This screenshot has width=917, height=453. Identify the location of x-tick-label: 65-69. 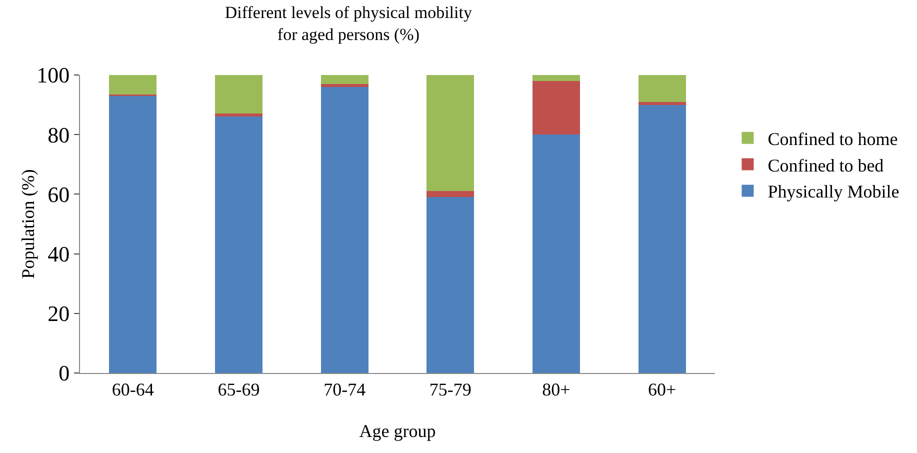
(239, 390).